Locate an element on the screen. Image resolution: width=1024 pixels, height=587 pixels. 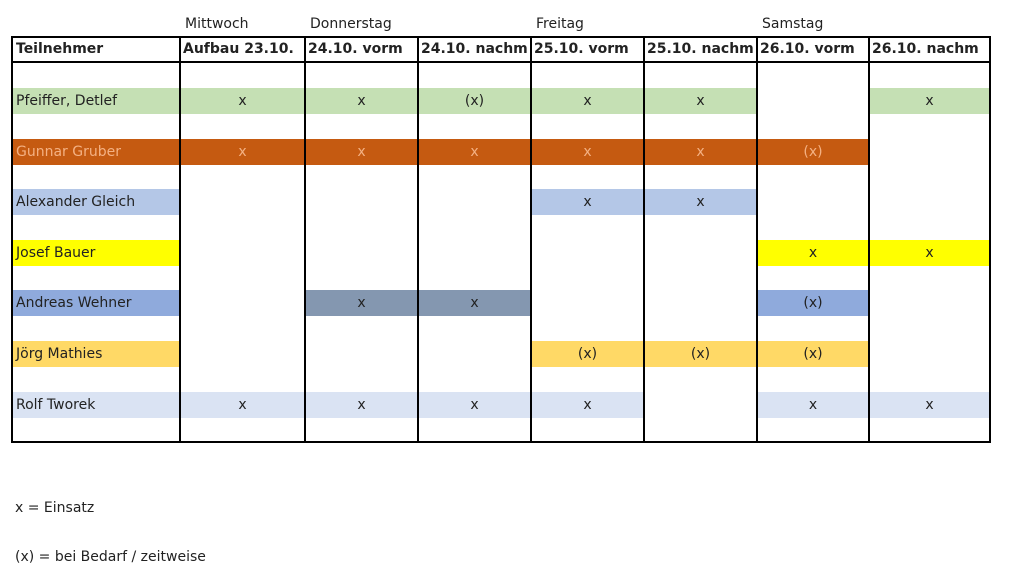
day-label: Samstag is located at coordinates (793, 24).